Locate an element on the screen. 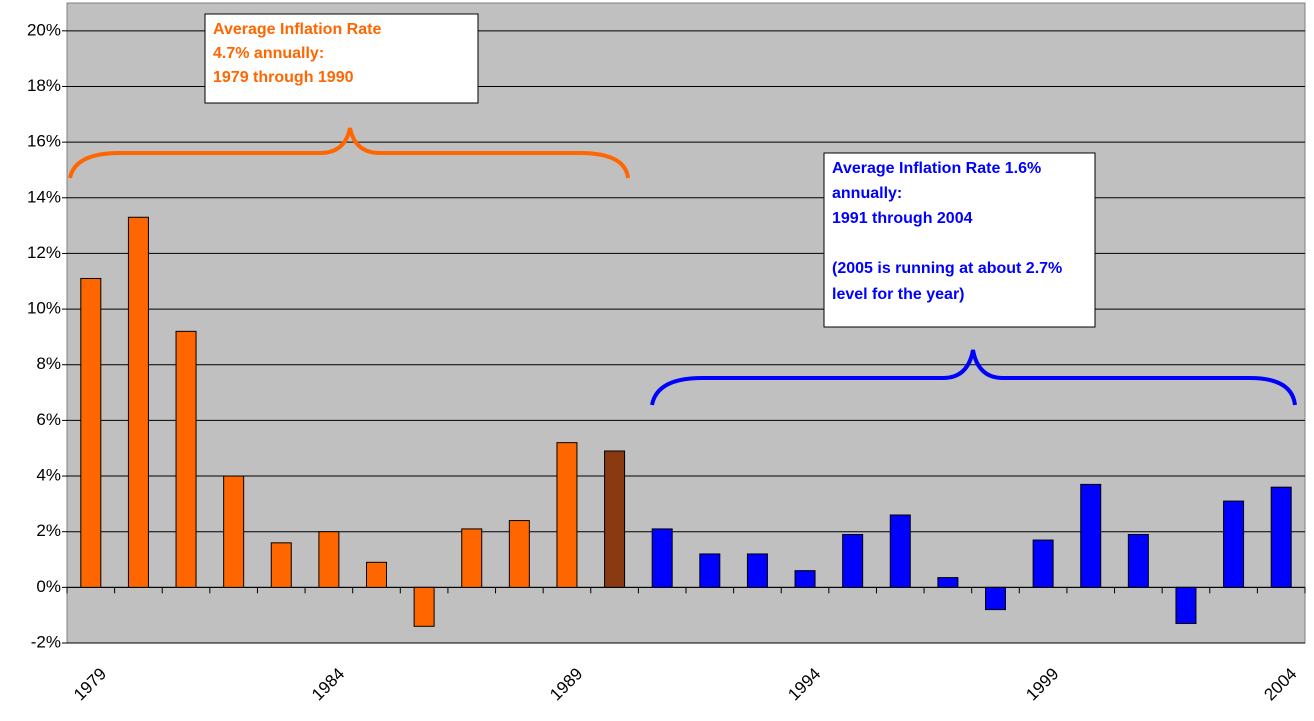 The height and width of the screenshot is (721, 1314). y-tick-label: 20% is located at coordinates (44, 29).